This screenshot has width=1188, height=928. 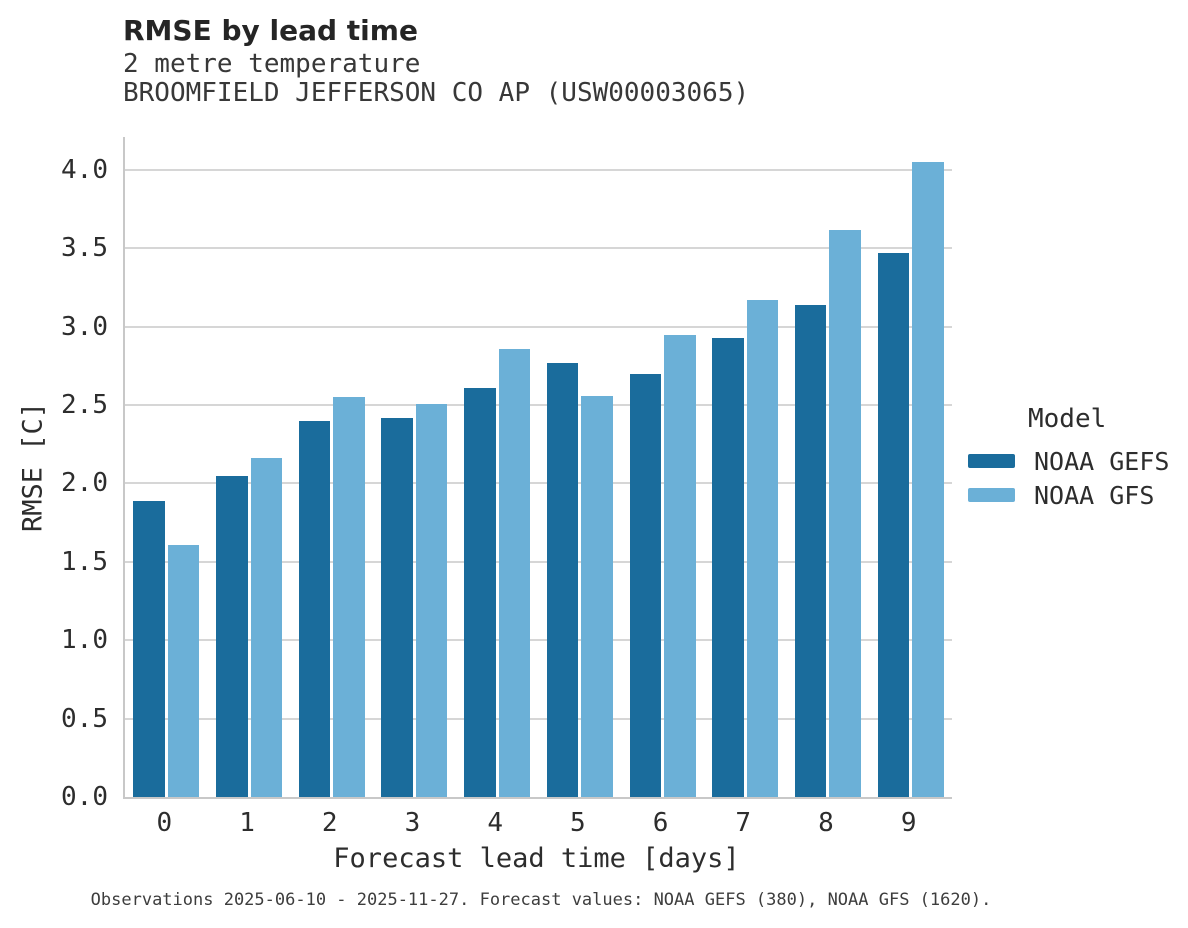 I want to click on legend-entries: NOAA GEFS NOAA GFS, so click(x=1068, y=478).